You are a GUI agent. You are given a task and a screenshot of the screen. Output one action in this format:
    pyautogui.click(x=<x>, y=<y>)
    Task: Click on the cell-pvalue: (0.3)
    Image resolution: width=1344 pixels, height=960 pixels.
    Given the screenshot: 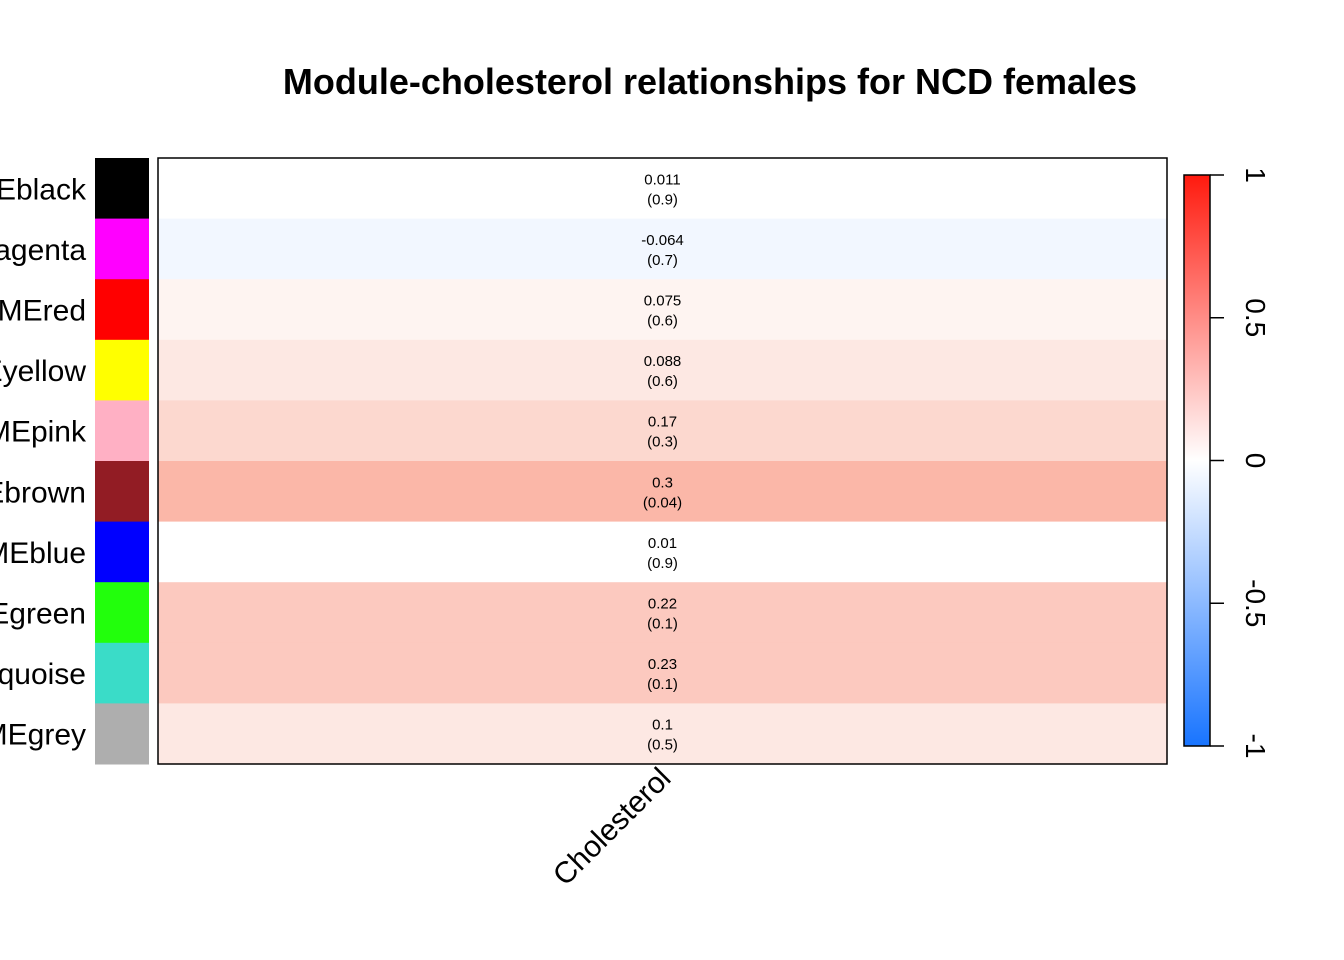 What is the action you would take?
    pyautogui.click(x=662, y=442)
    